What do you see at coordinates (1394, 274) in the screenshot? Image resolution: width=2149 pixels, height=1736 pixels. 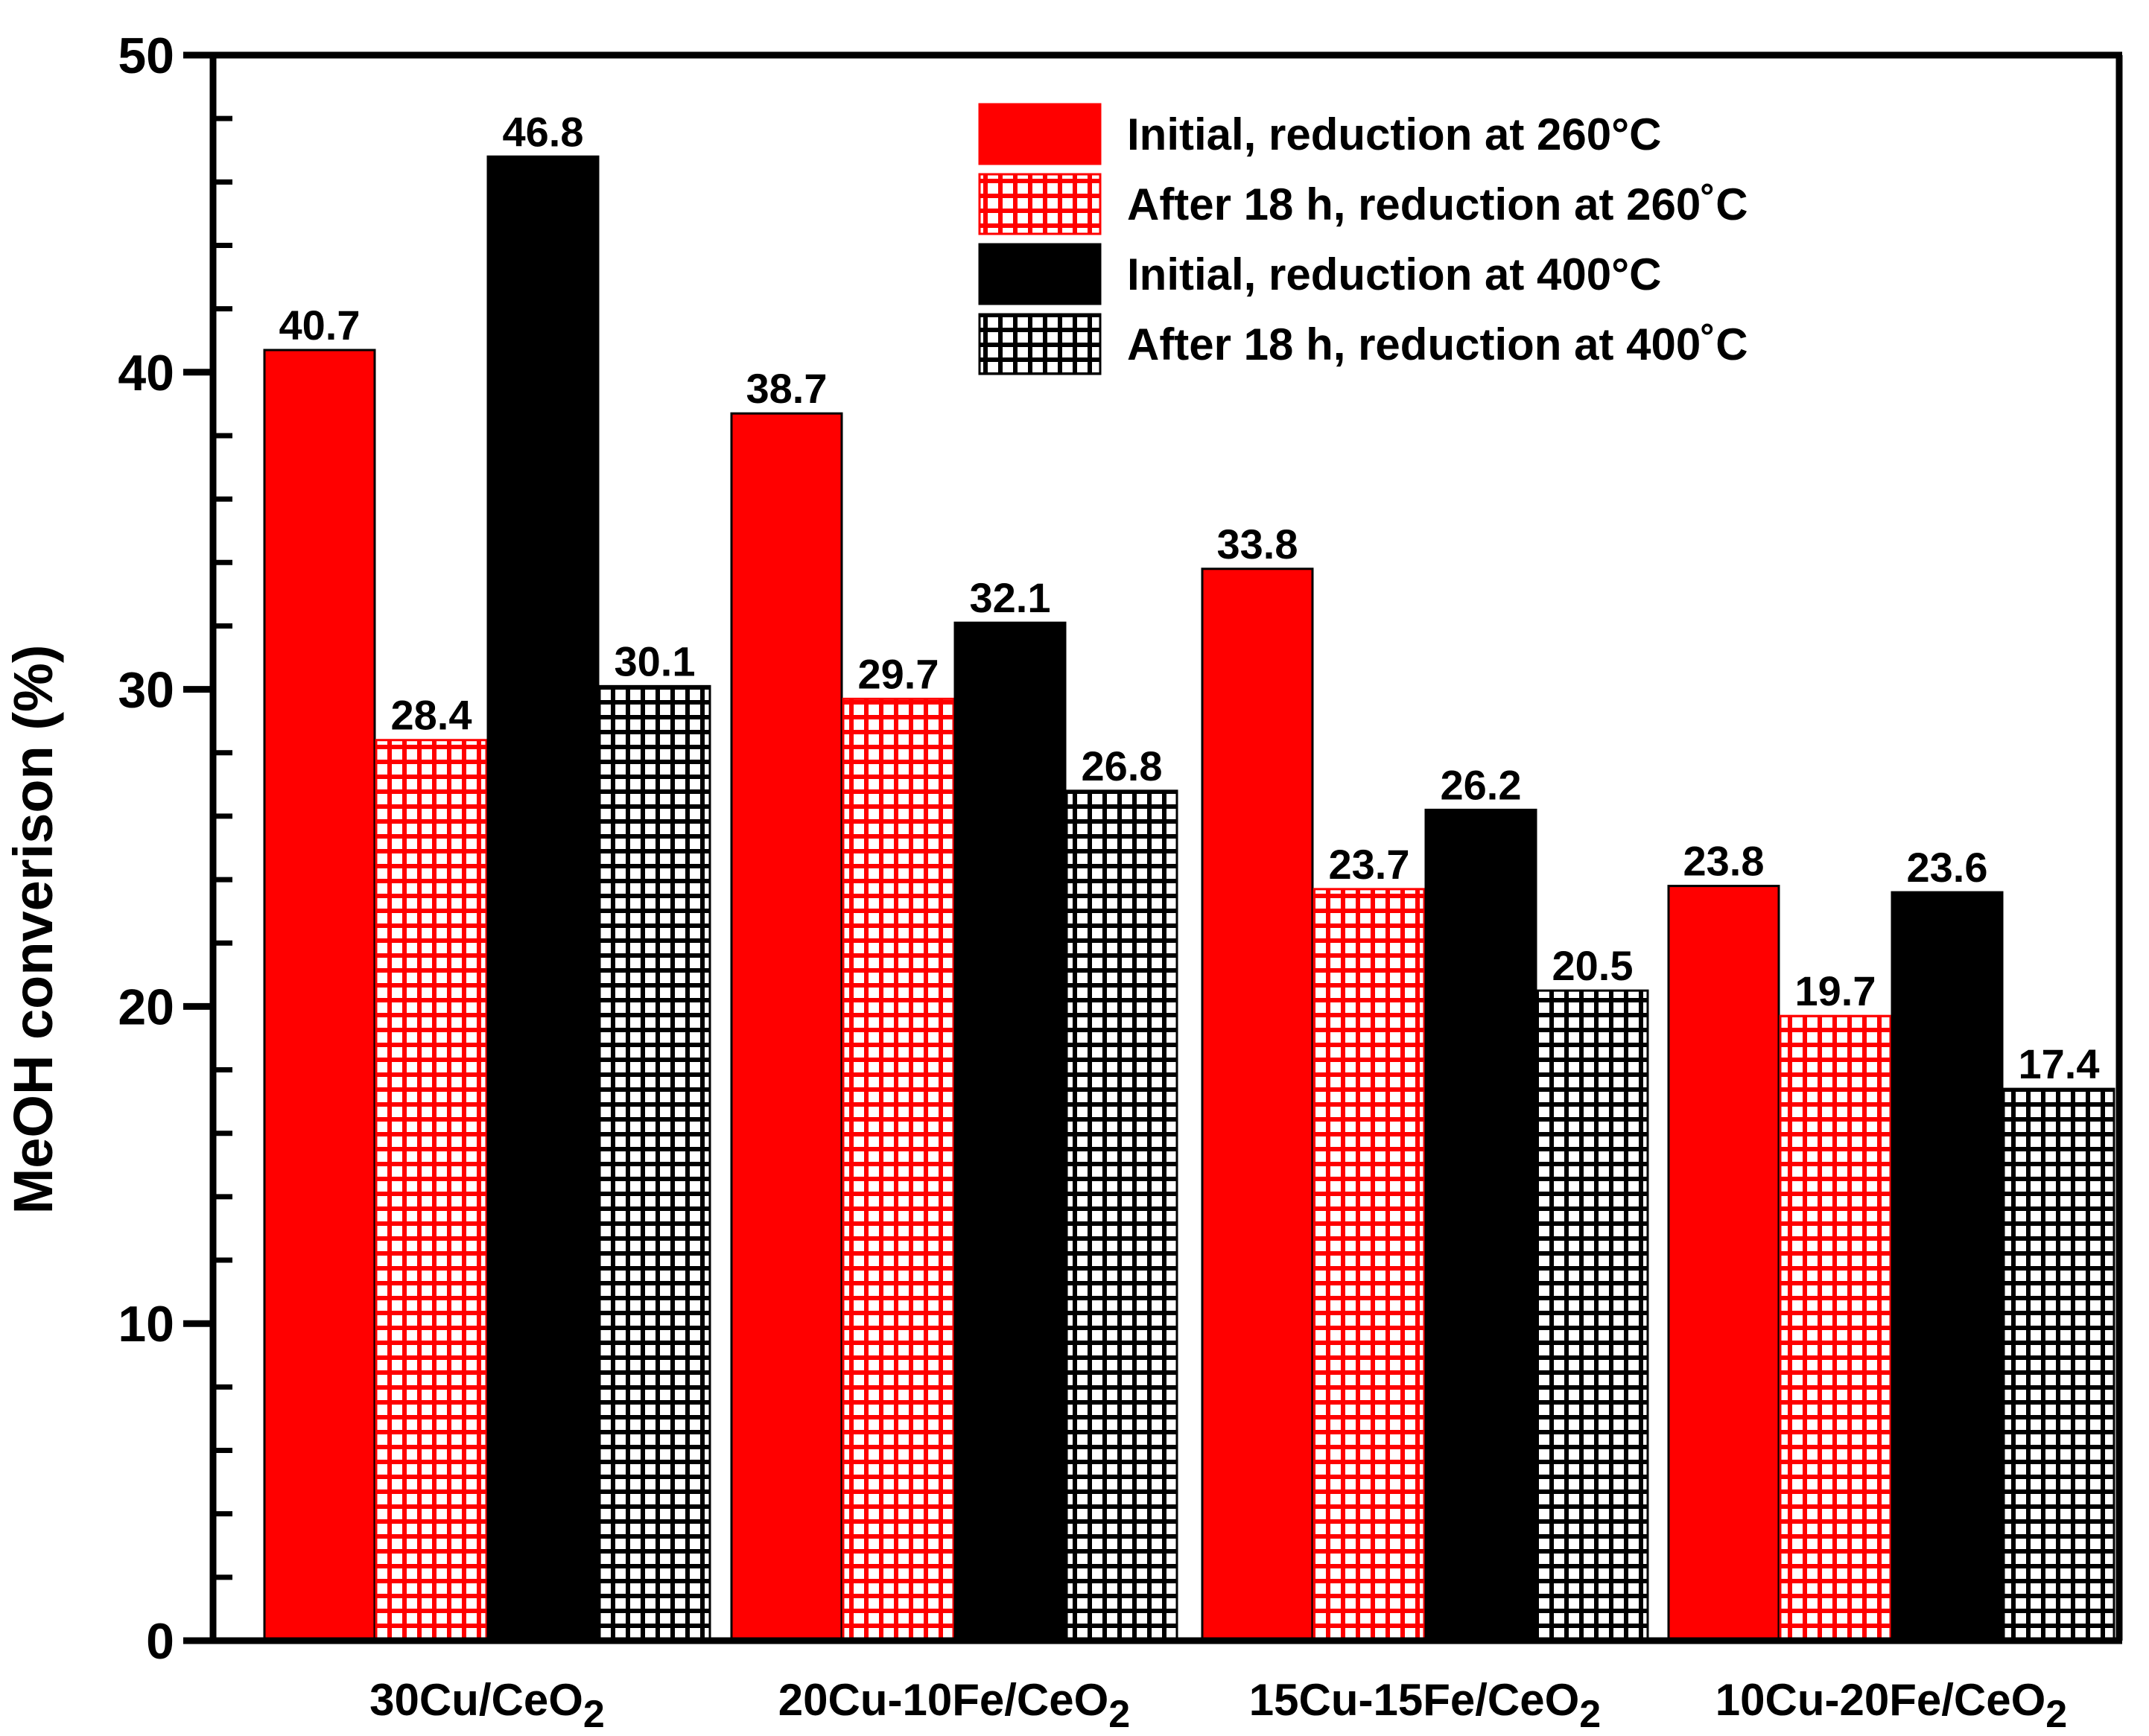 I see `legend-label-3: Initial, reduction at 400°C` at bounding box center [1394, 274].